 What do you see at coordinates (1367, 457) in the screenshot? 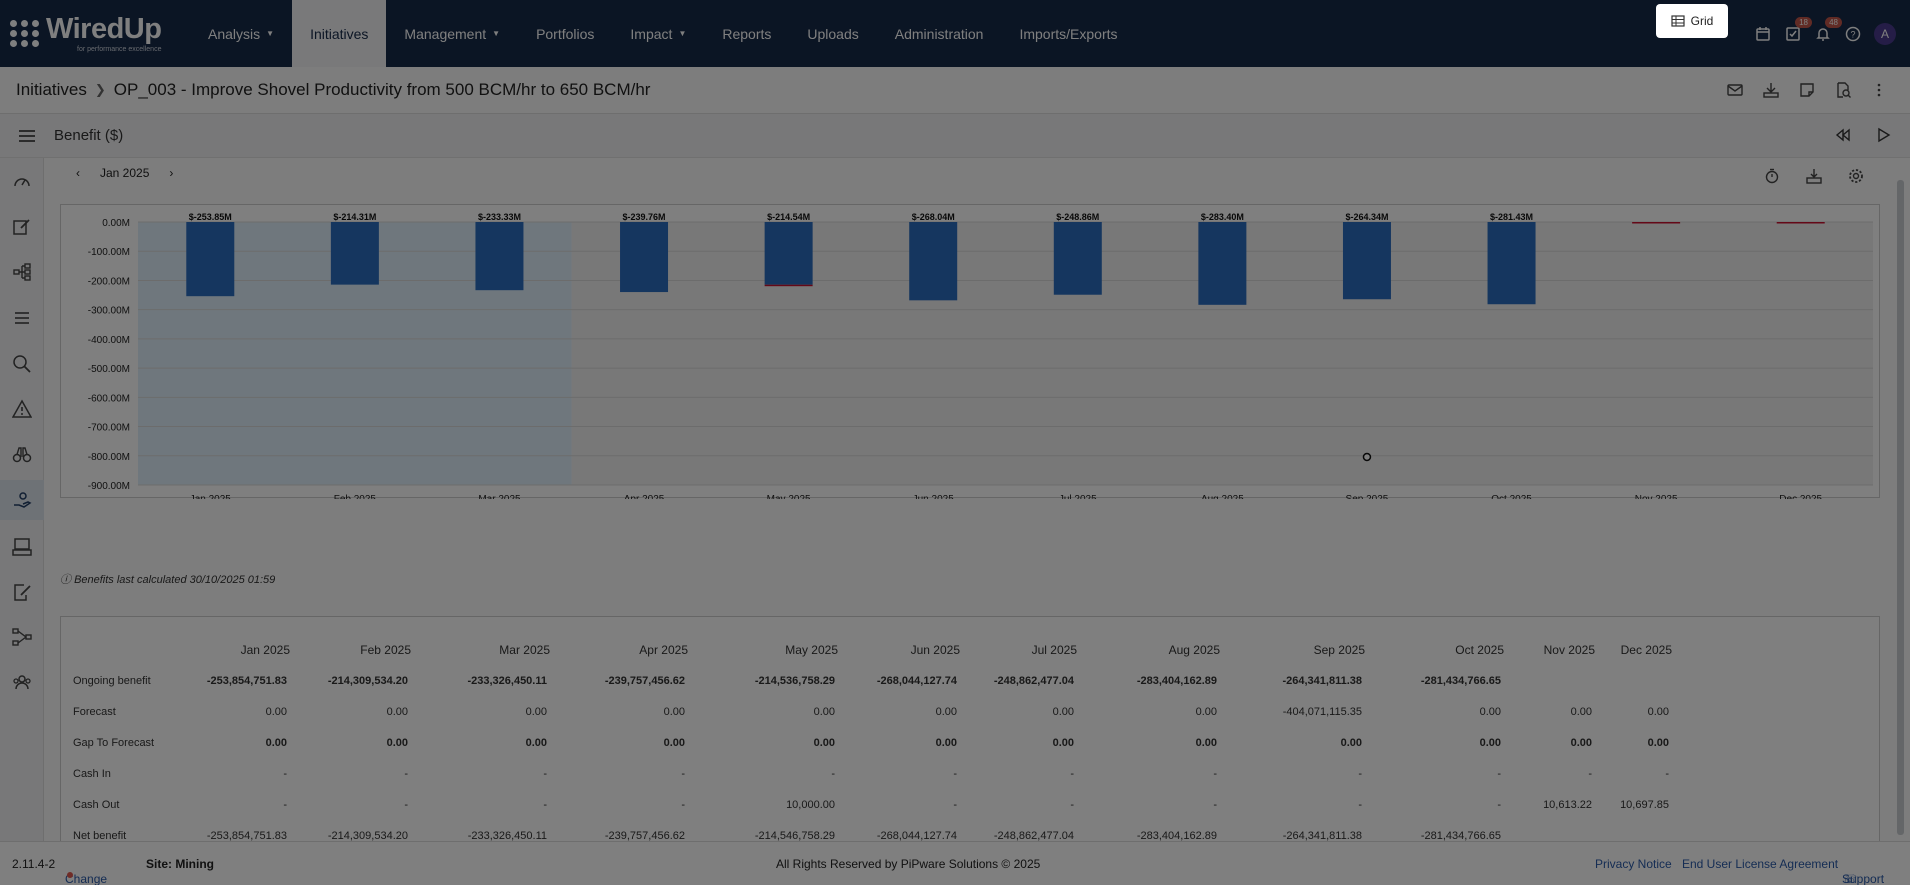
I see `target-marker` at bounding box center [1367, 457].